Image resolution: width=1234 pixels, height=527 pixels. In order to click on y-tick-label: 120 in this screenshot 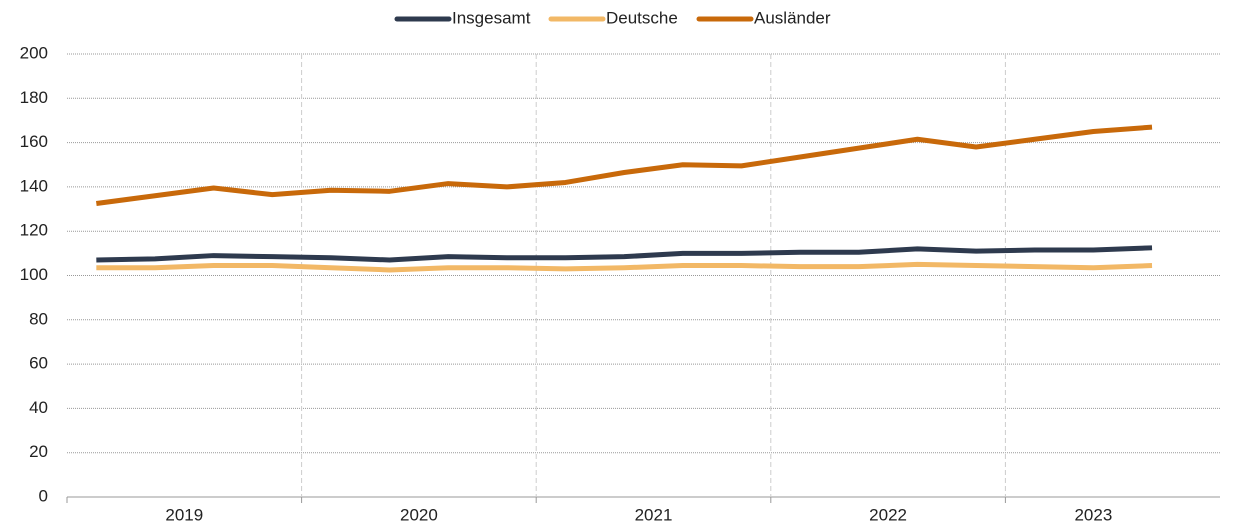, I will do `click(34, 230)`.